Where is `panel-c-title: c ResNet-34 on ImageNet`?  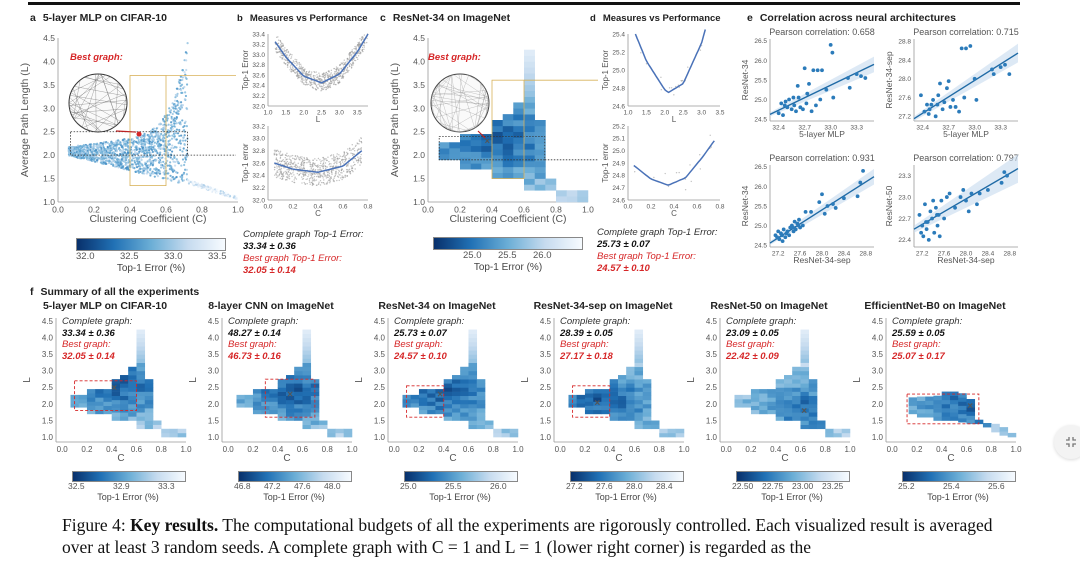 panel-c-title: c ResNet-34 on ImageNet is located at coordinates (445, 18).